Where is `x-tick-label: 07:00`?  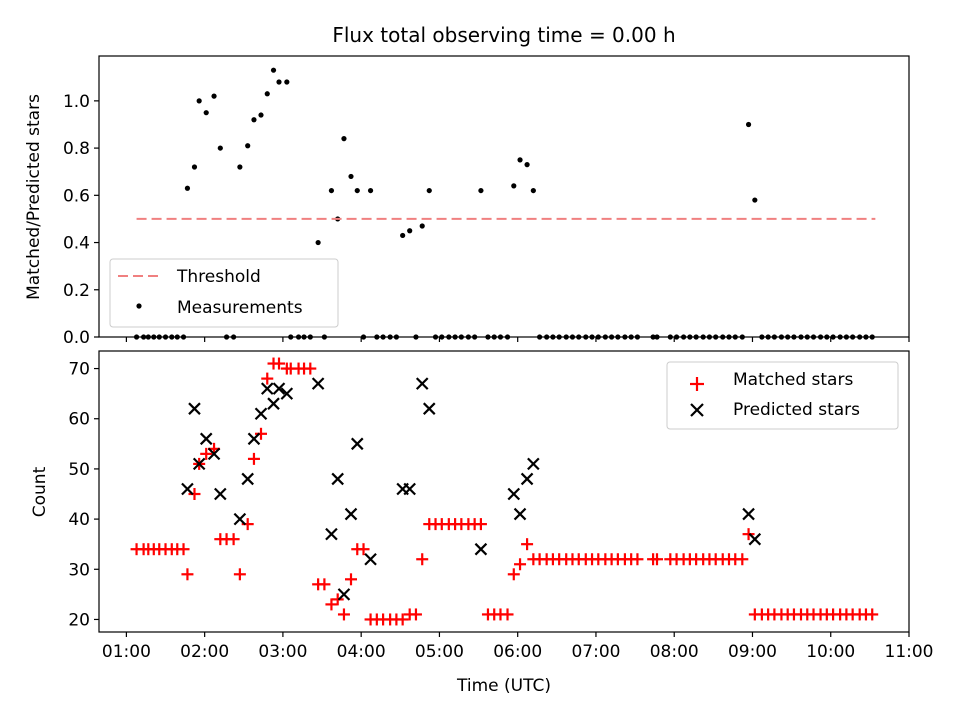
x-tick-label: 07:00 is located at coordinates (595, 652).